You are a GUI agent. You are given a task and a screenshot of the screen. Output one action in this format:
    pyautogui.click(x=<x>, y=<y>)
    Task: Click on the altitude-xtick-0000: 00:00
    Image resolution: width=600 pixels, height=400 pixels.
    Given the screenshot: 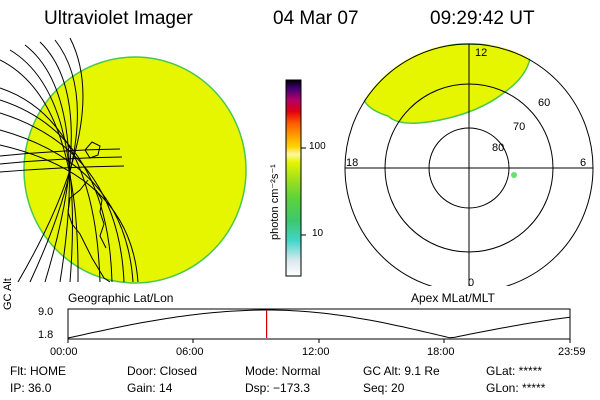 What is the action you would take?
    pyautogui.click(x=64, y=352)
    